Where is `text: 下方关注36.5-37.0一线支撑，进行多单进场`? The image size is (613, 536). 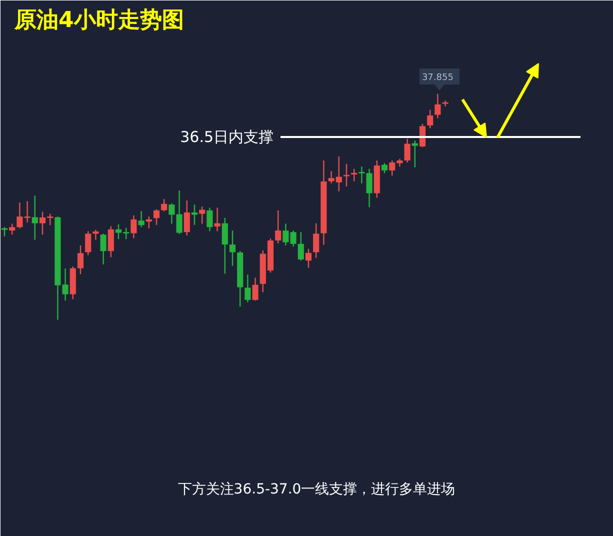
text: 下方关注36.5-37.0一线支撑，进行多单进场 is located at coordinates (317, 490).